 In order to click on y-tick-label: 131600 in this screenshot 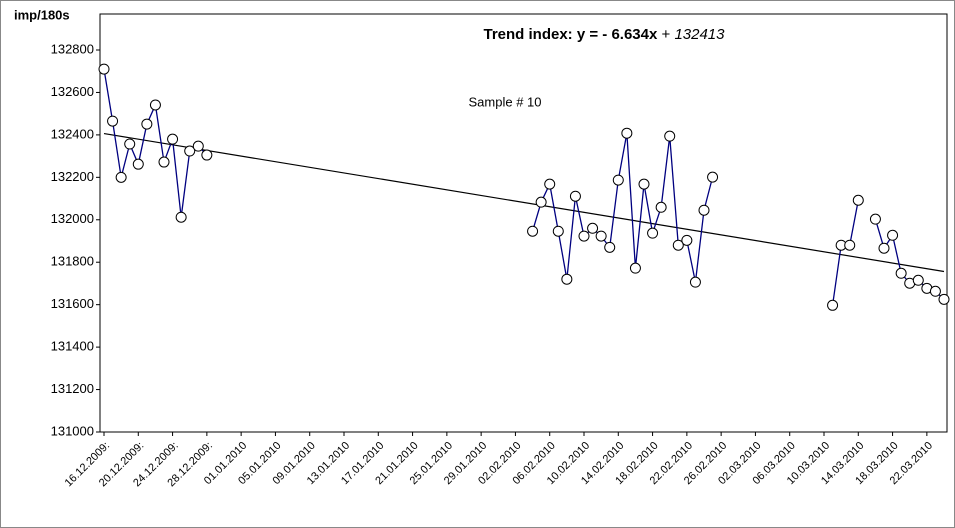, I will do `click(72, 303)`.